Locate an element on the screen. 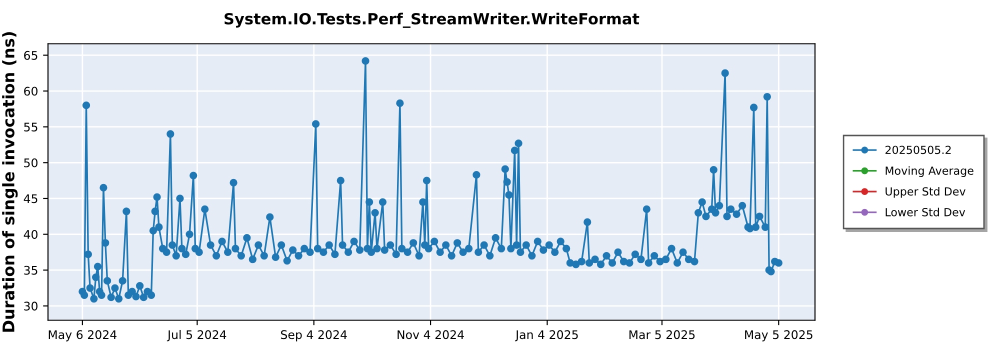 The image size is (1000, 350). legend-label: Moving Average is located at coordinates (930, 171).